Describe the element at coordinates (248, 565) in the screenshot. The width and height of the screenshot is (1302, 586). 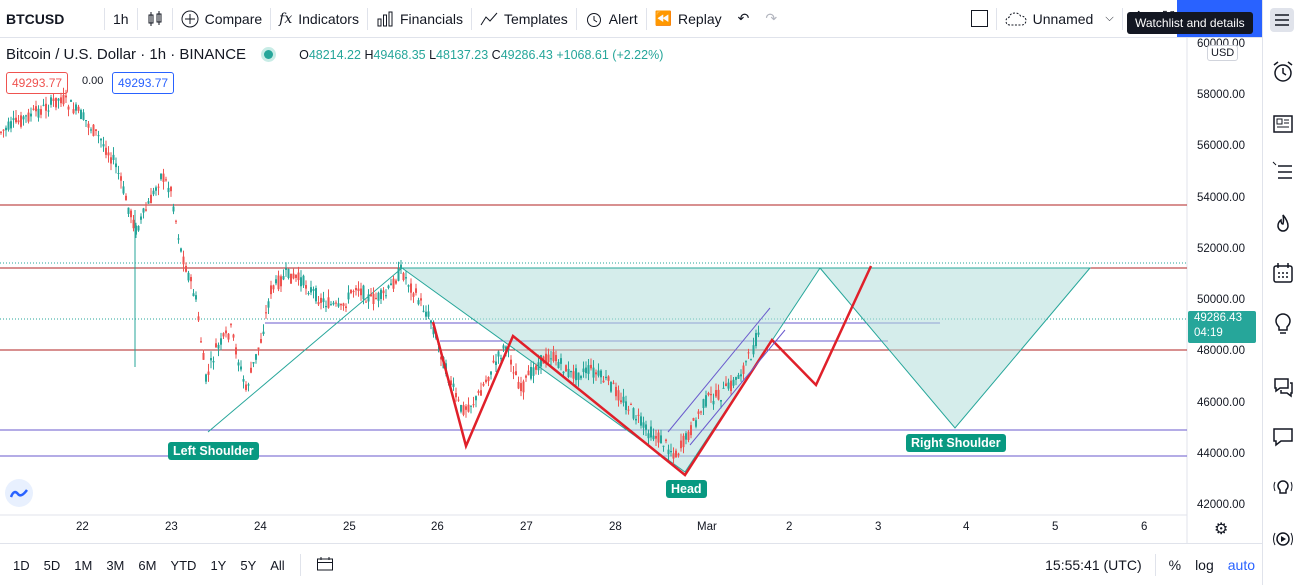
I see `range-button: 5Y` at that location.